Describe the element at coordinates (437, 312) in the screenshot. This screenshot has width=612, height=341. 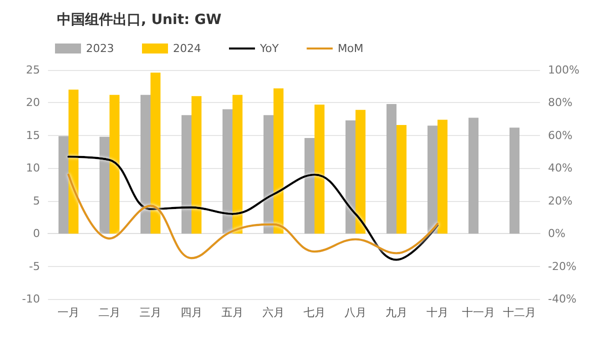
I see `x-tick-label: 十月` at that location.